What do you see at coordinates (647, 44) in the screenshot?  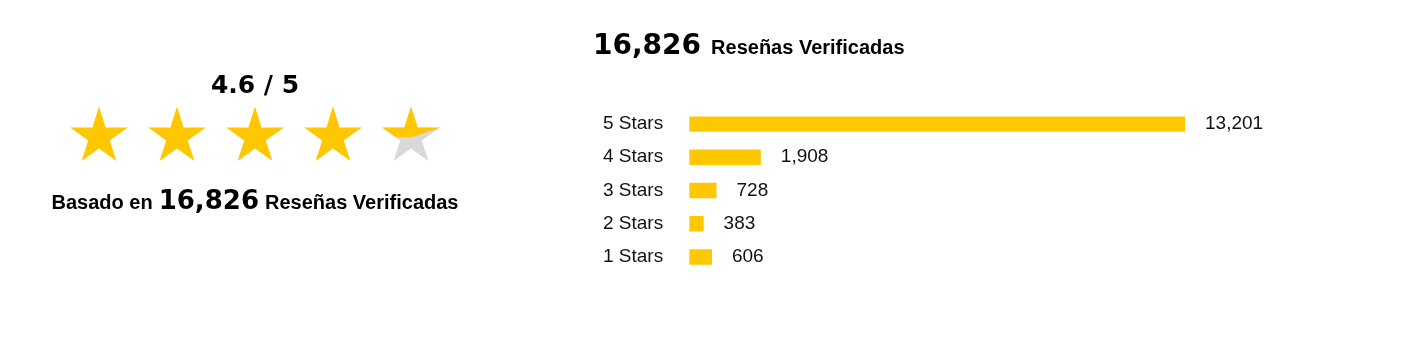 I see `chart-title: 16,826` at bounding box center [647, 44].